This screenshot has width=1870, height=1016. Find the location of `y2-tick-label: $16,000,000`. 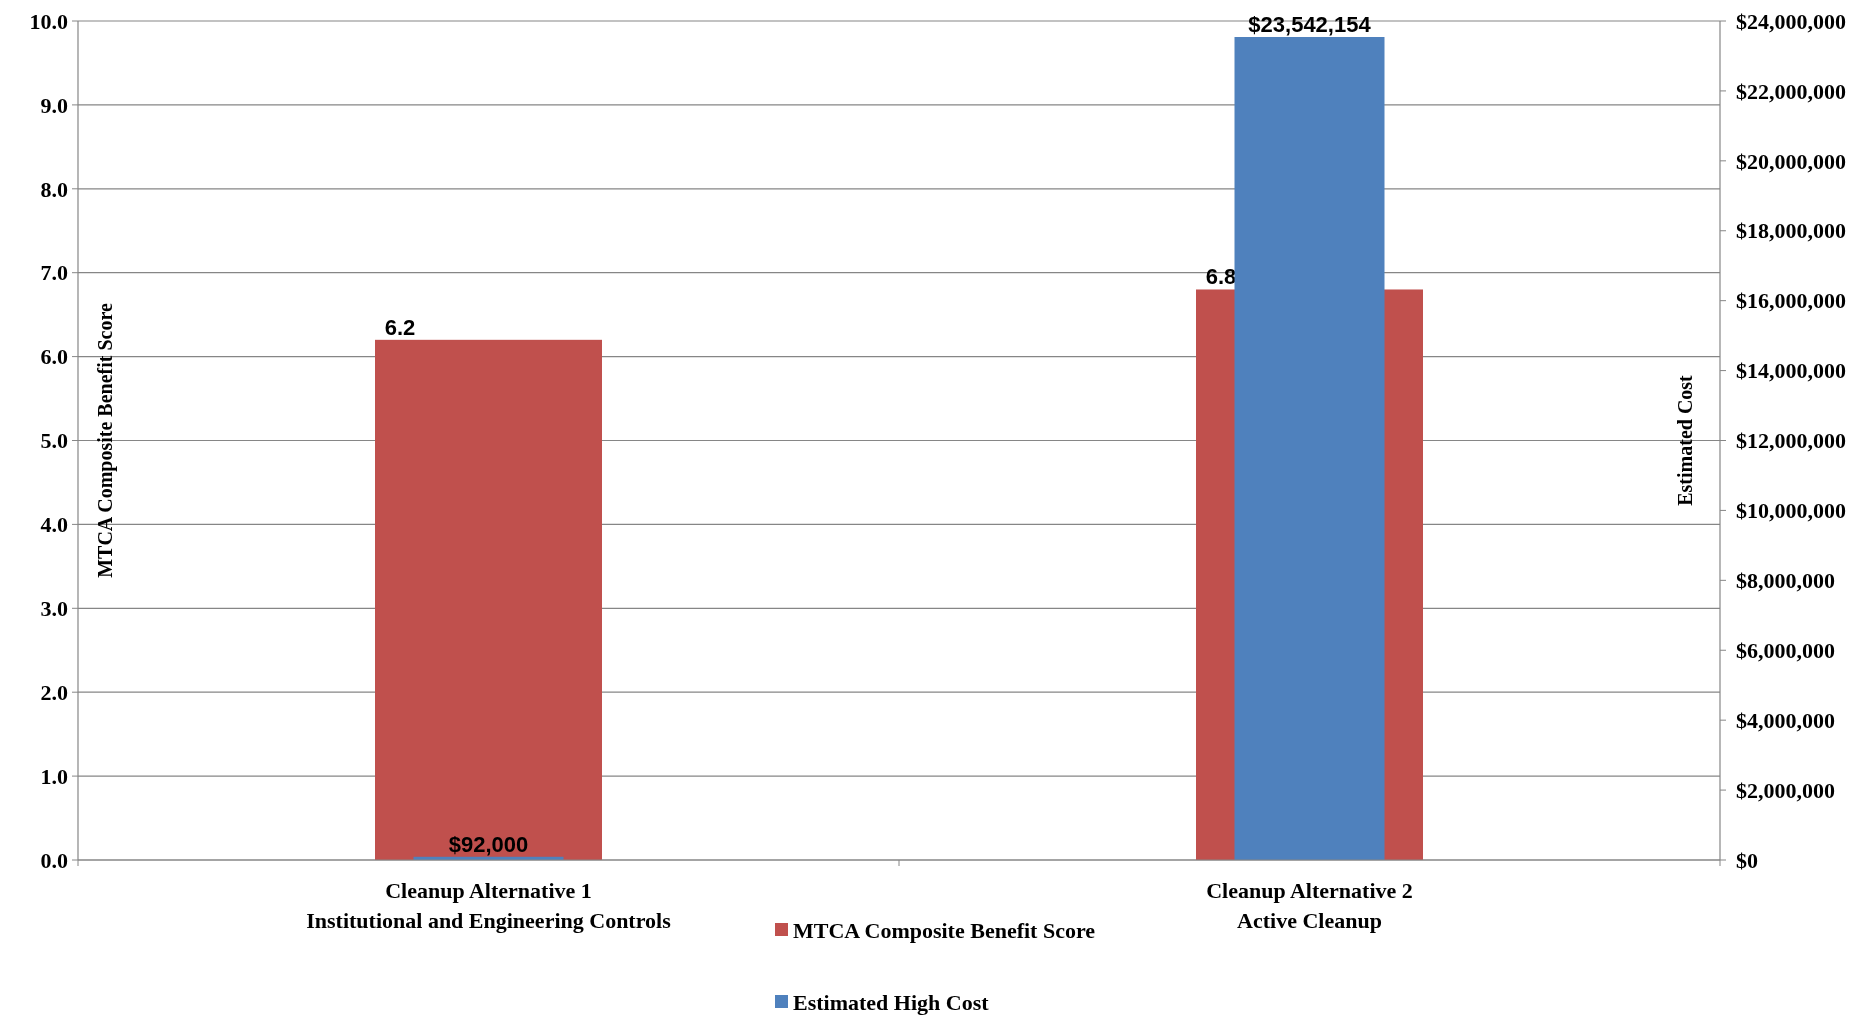

y2-tick-label: $16,000,000 is located at coordinates (1791, 301).